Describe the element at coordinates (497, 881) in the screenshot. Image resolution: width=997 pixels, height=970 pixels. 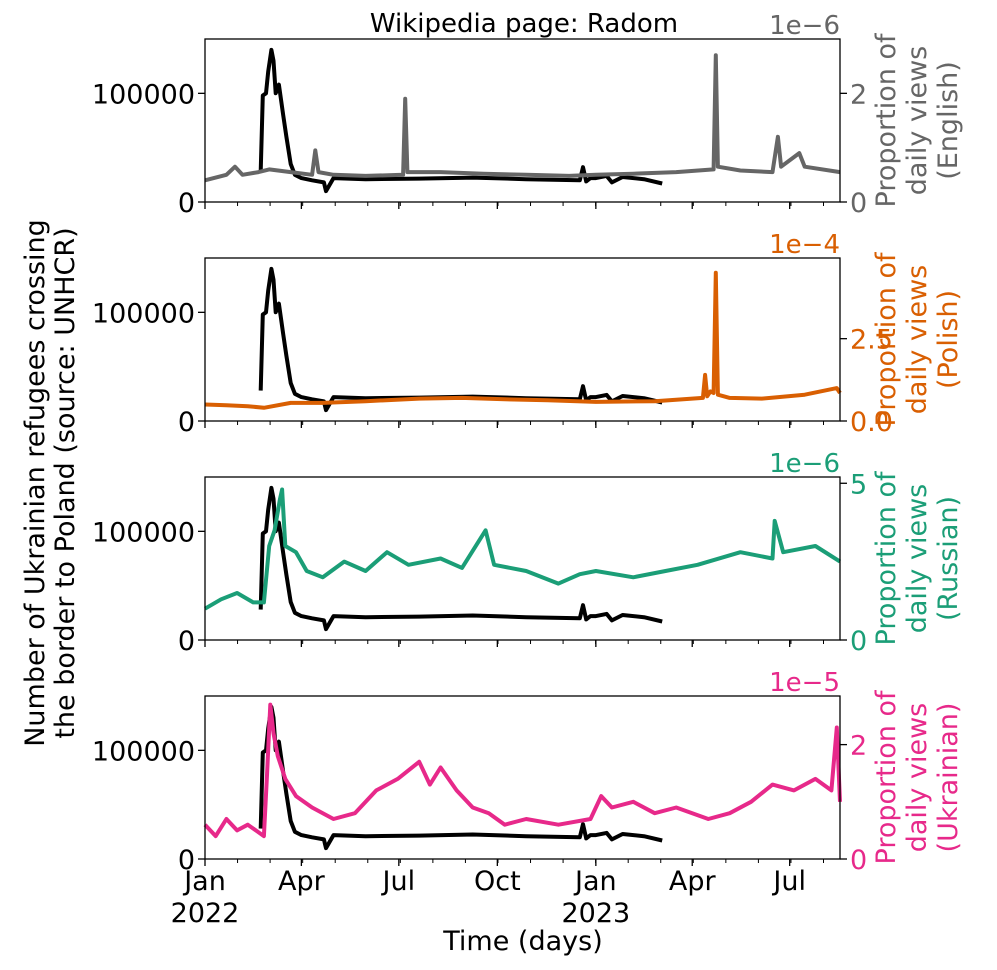
I see `x-tick-label-3: Oct` at that location.